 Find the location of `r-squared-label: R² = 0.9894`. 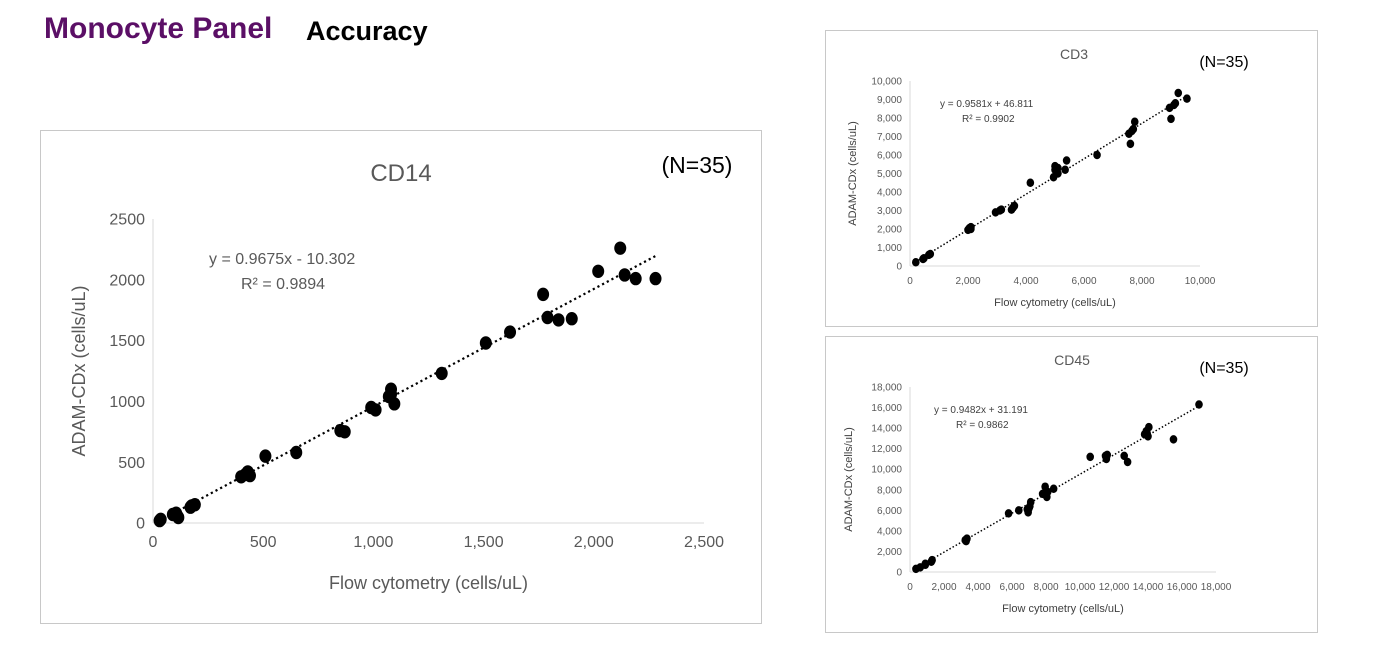

r-squared-label: R² = 0.9894 is located at coordinates (283, 284).